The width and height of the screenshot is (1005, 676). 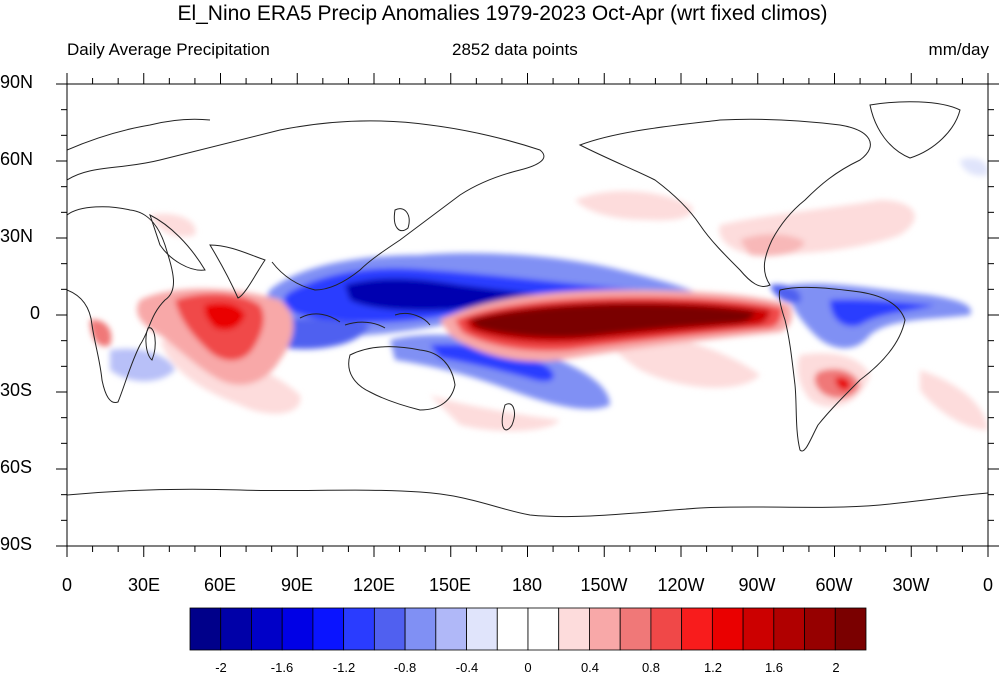 I want to click on anomaly-pos-weak-southatlantic, so click(x=954, y=400).